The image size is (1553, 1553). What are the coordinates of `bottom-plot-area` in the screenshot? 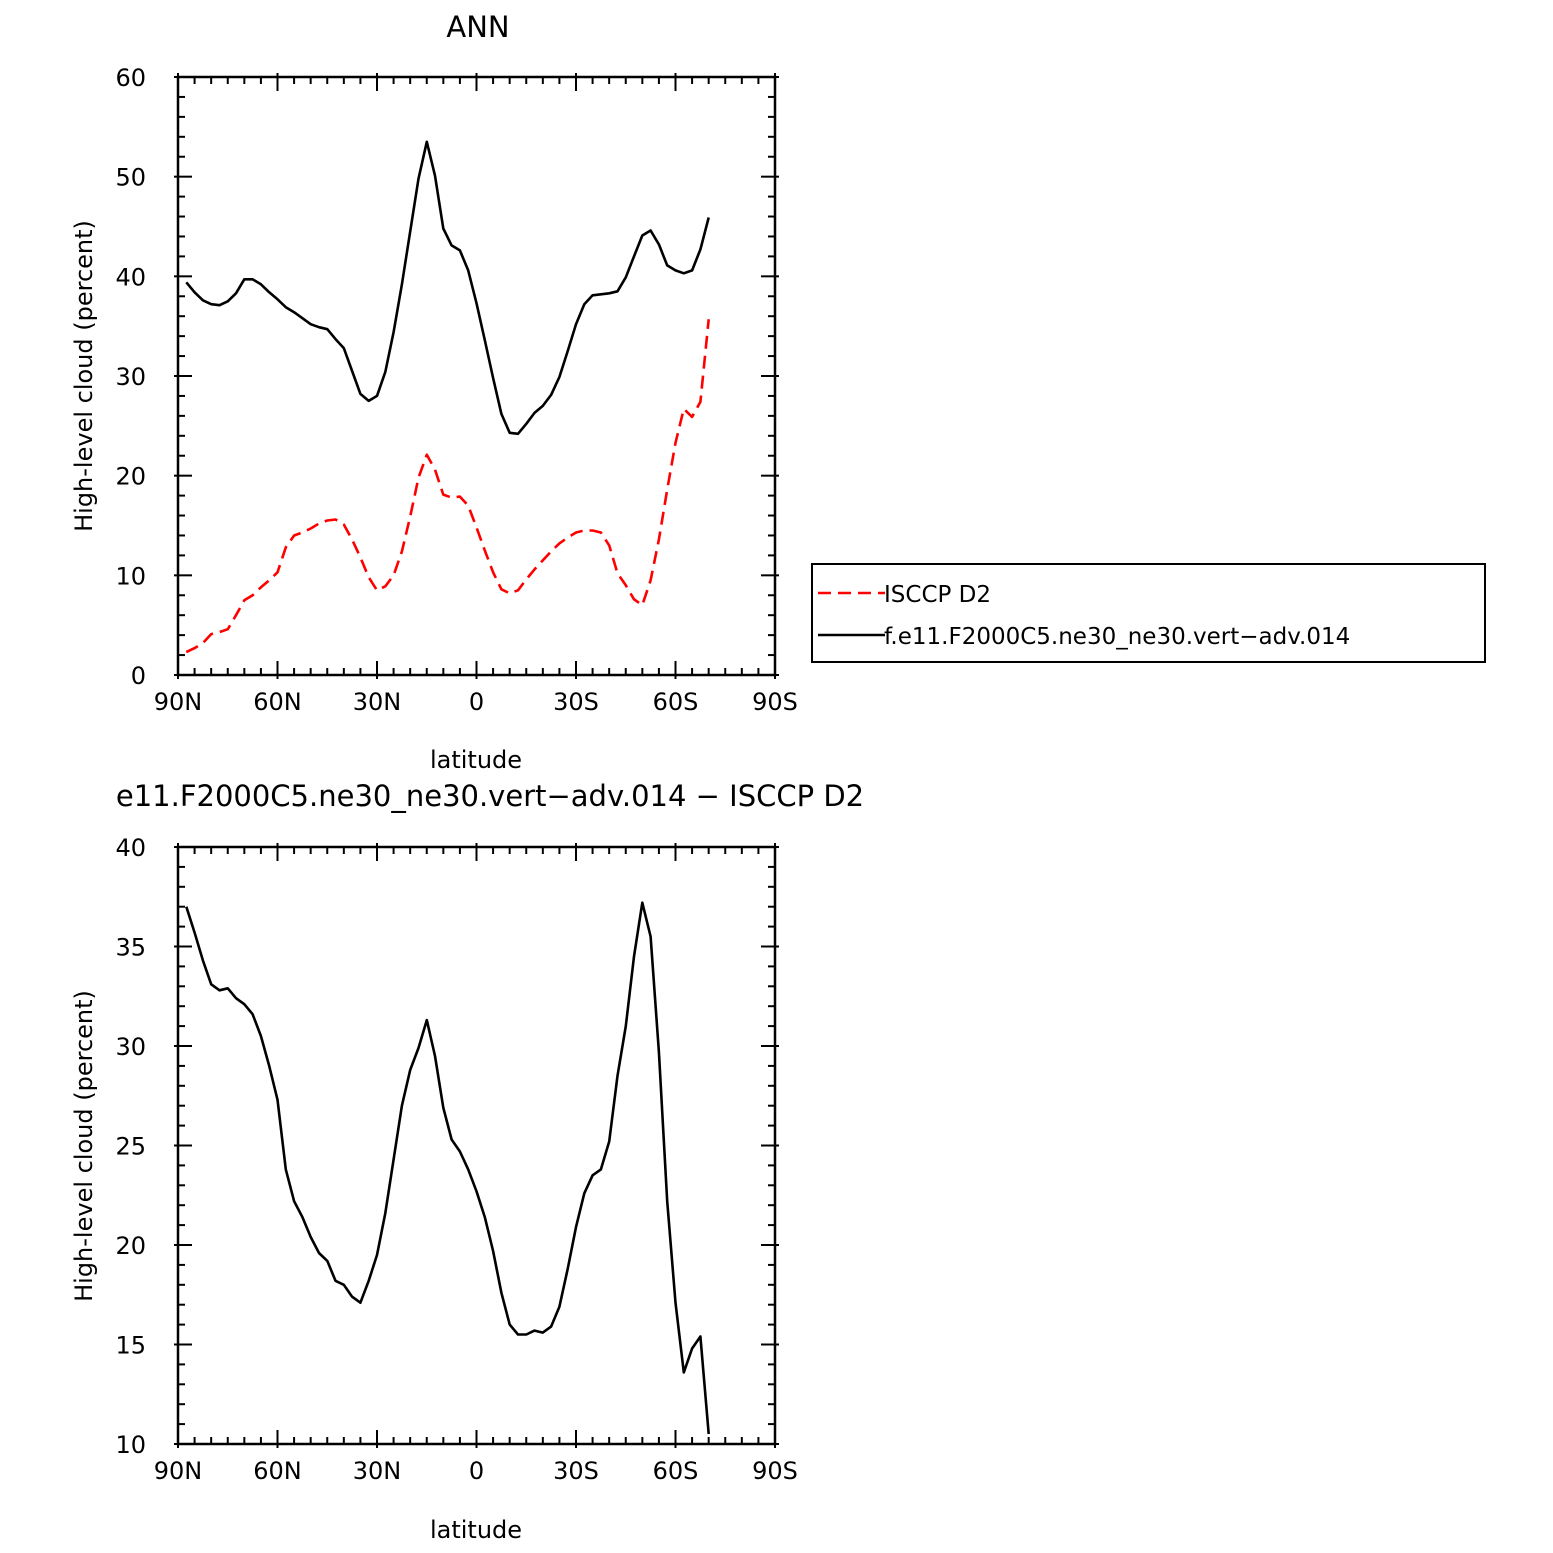 It's located at (476, 1145).